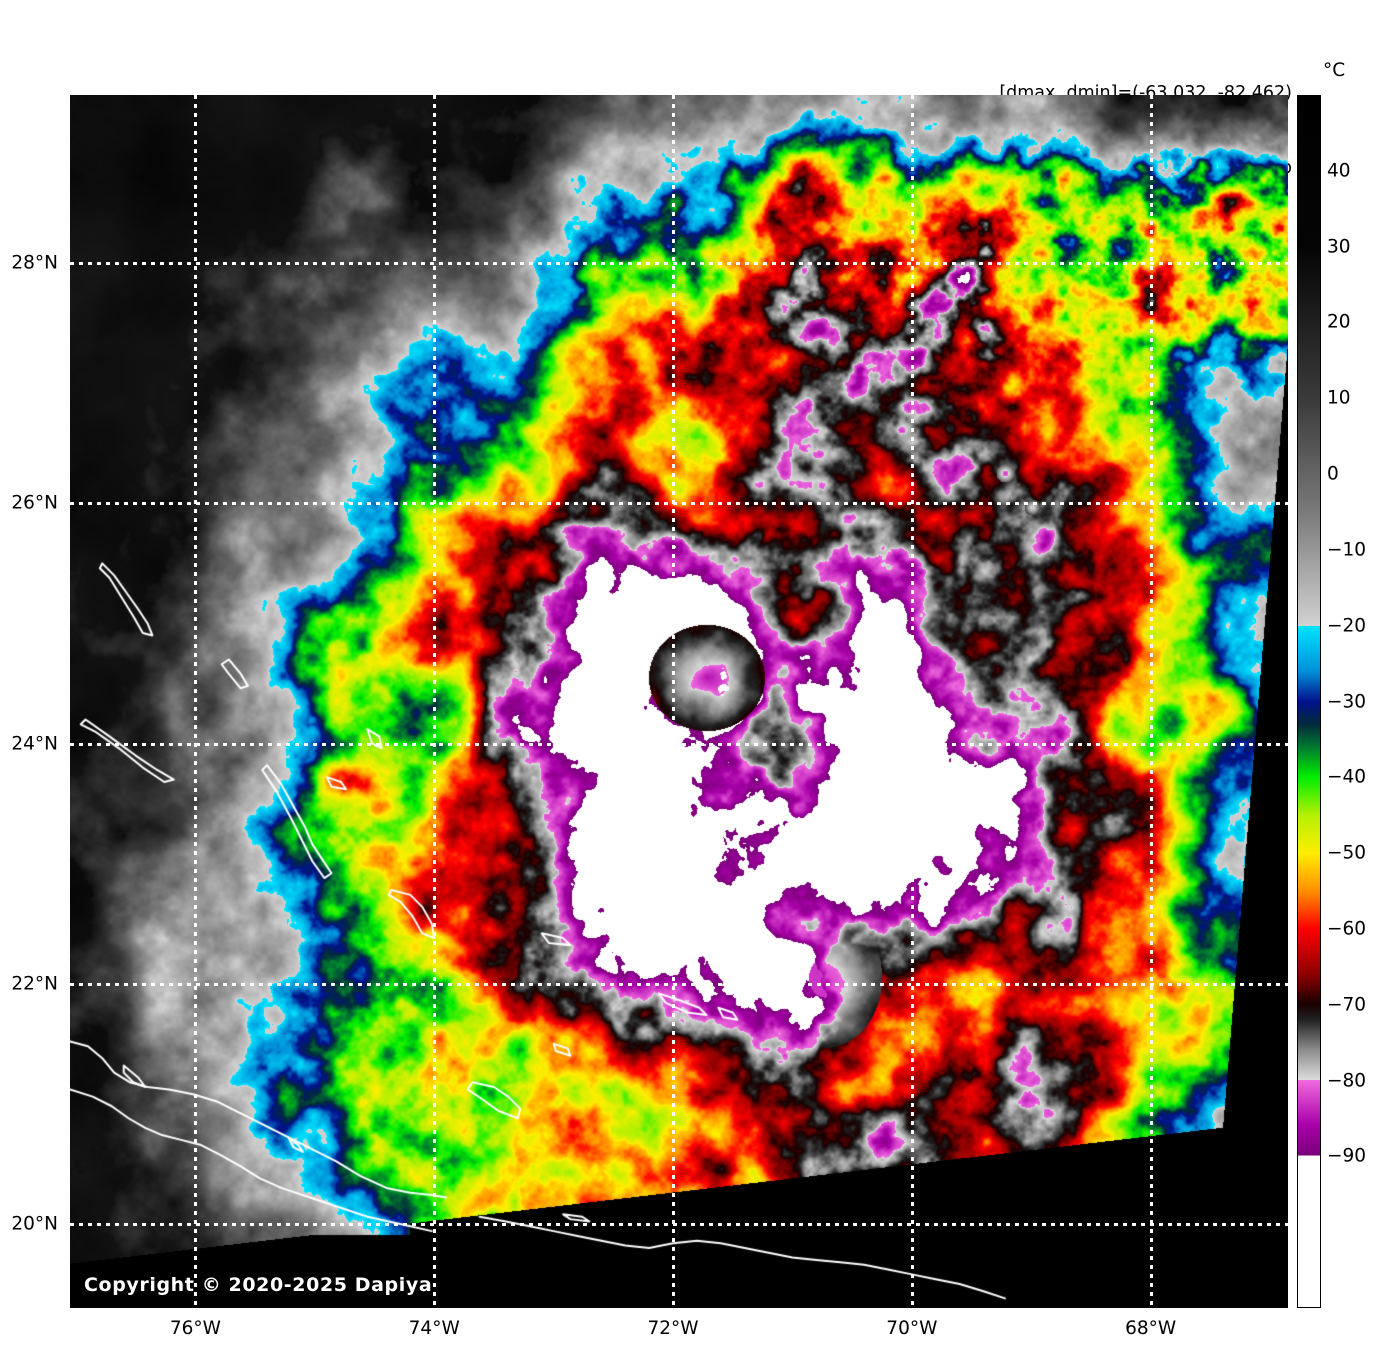  I want to click on colorbar-tick: −30, so click(1347, 701).